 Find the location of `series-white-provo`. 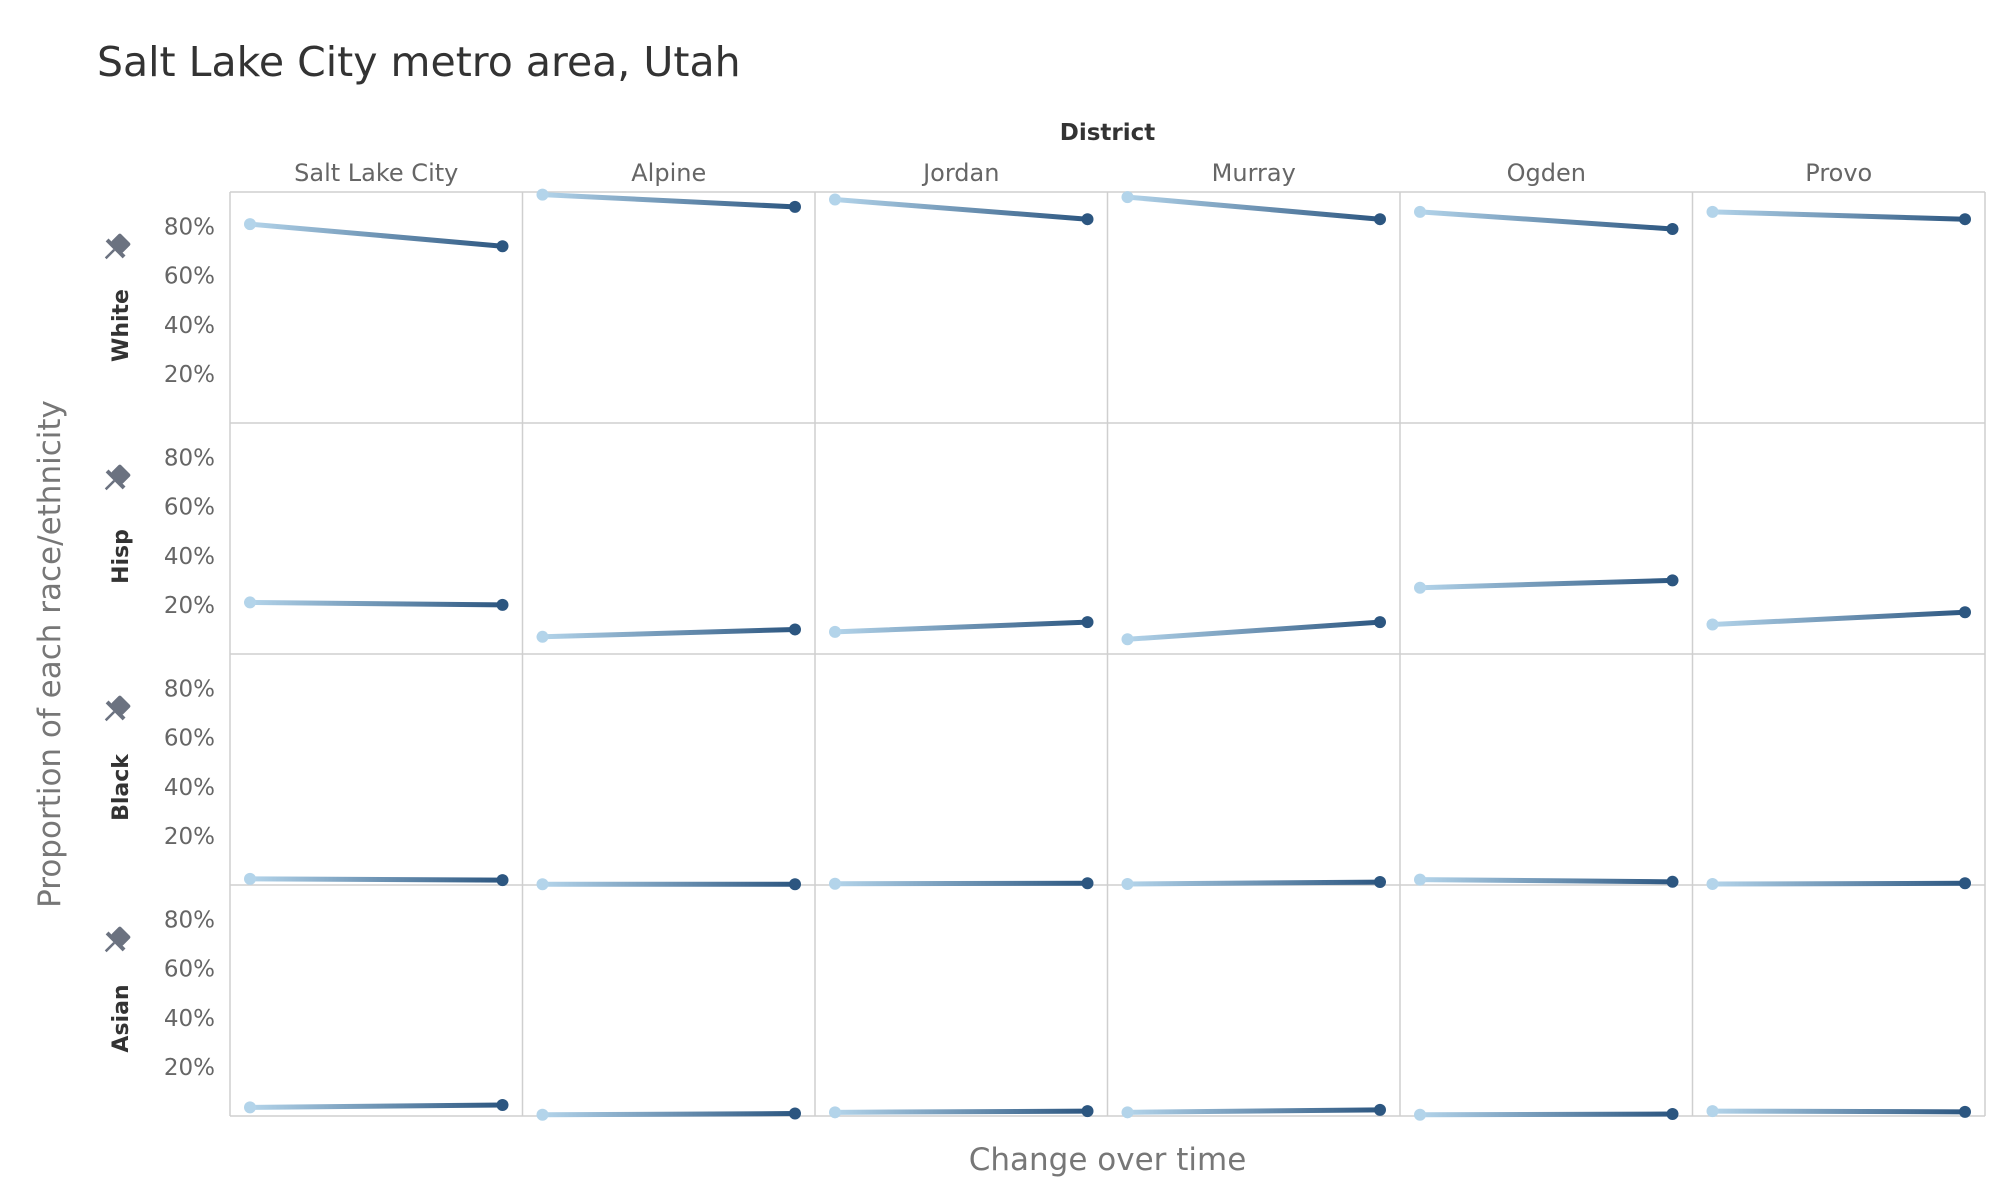

series-white-provo is located at coordinates (1838, 215).